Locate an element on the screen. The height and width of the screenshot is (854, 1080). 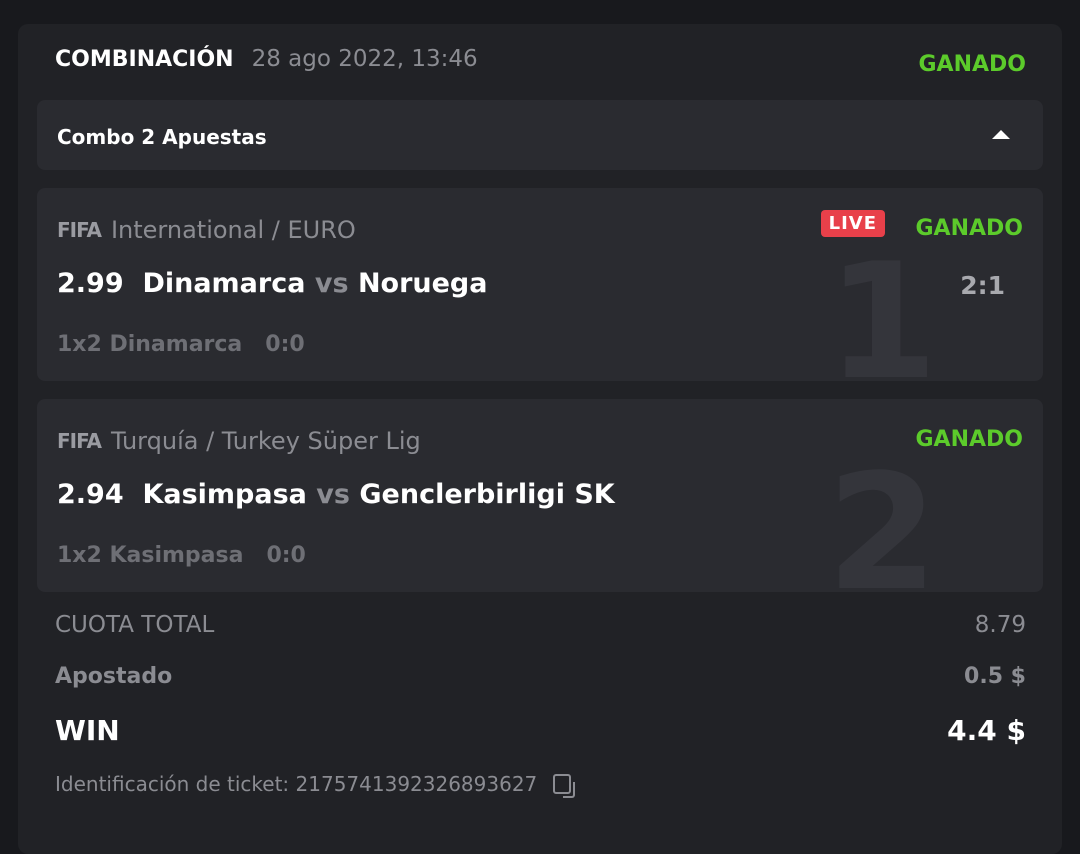
selection-market: 1x2 Dinamarca is located at coordinates (150, 344).